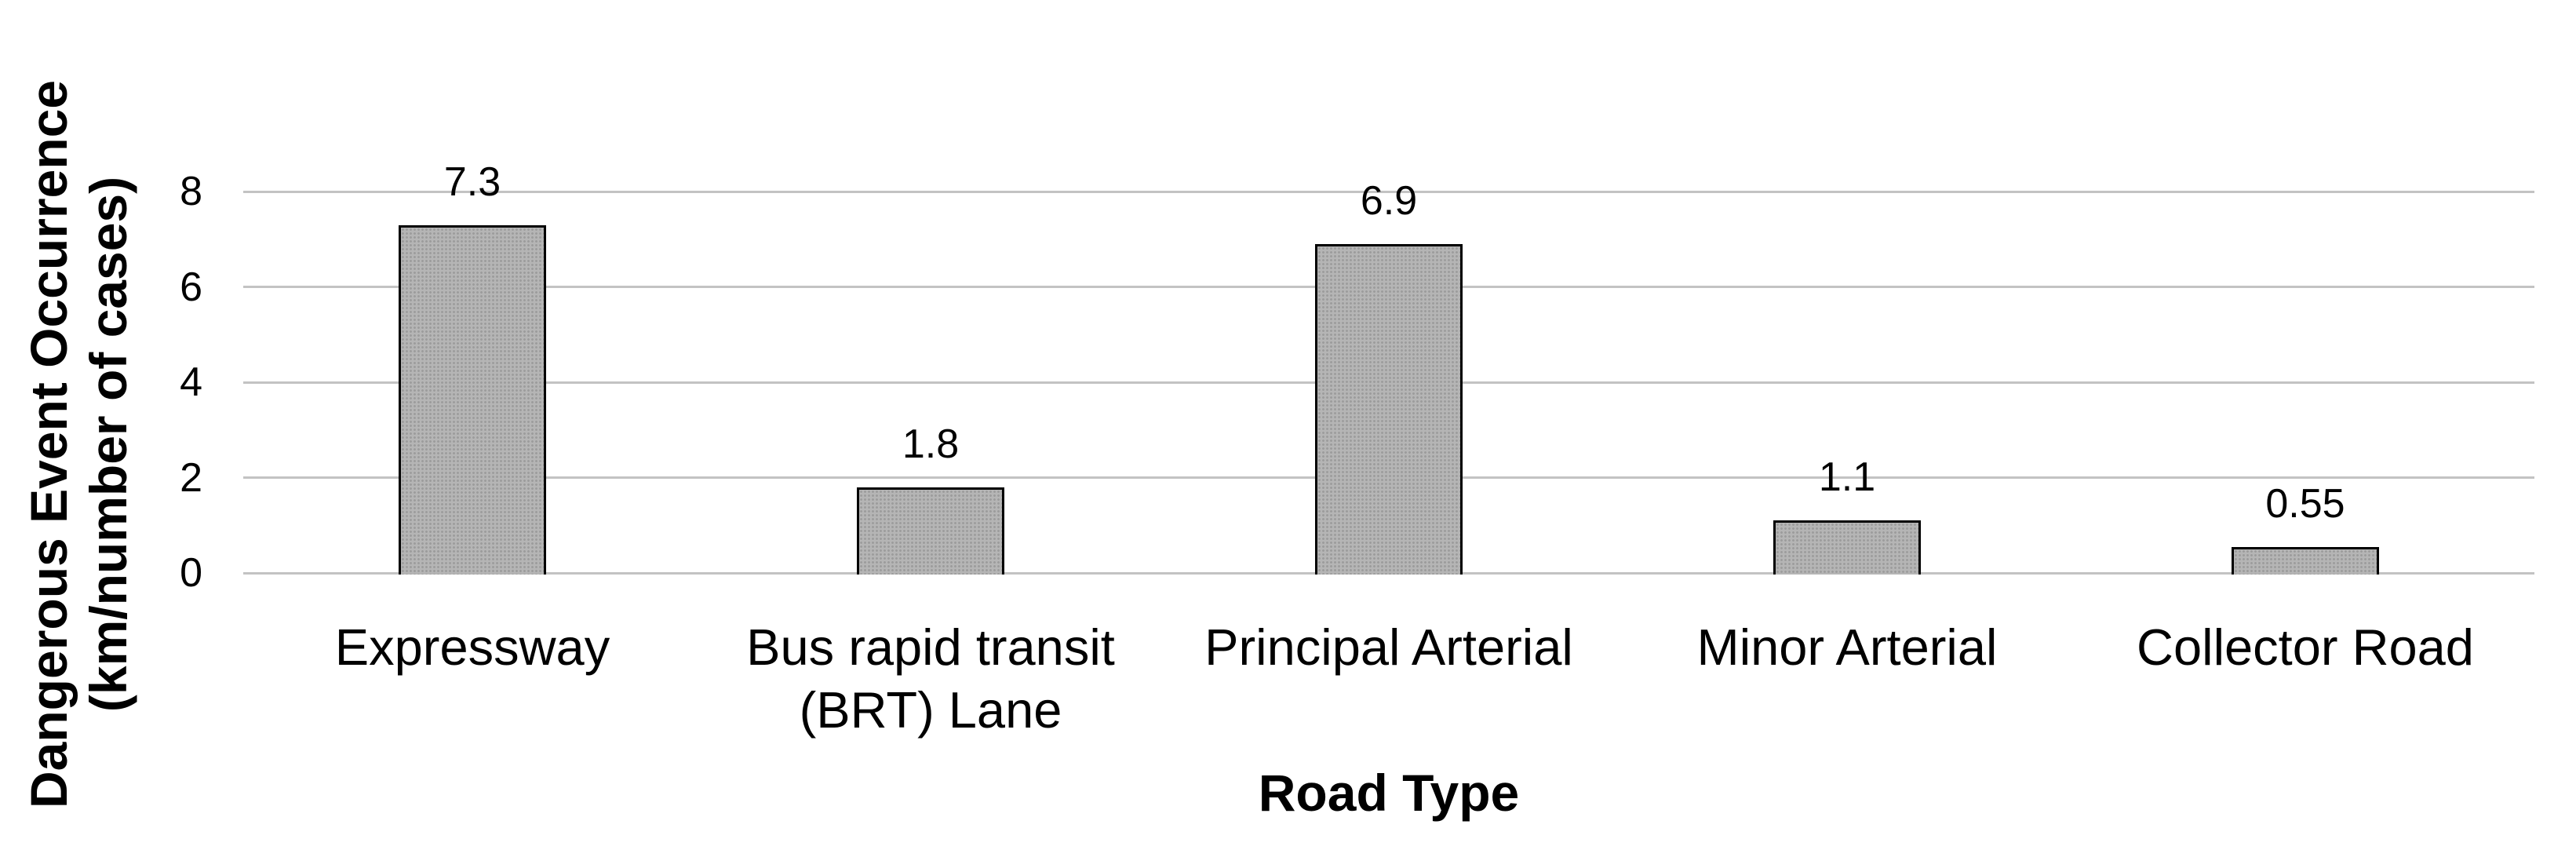 The height and width of the screenshot is (850, 2576). I want to click on y-tick-label-2: 2, so click(191, 477).